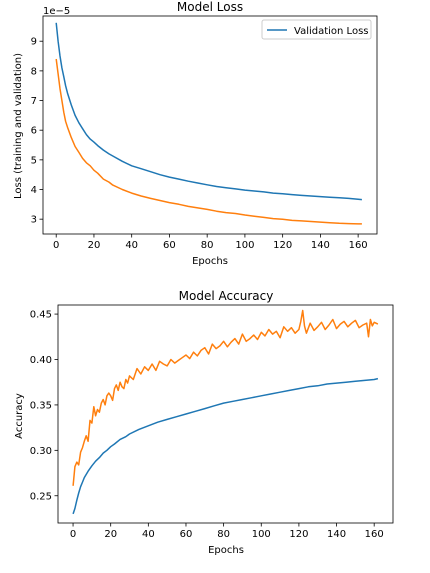  I want to click on loss-x-tick-label: 160, so click(358, 245).